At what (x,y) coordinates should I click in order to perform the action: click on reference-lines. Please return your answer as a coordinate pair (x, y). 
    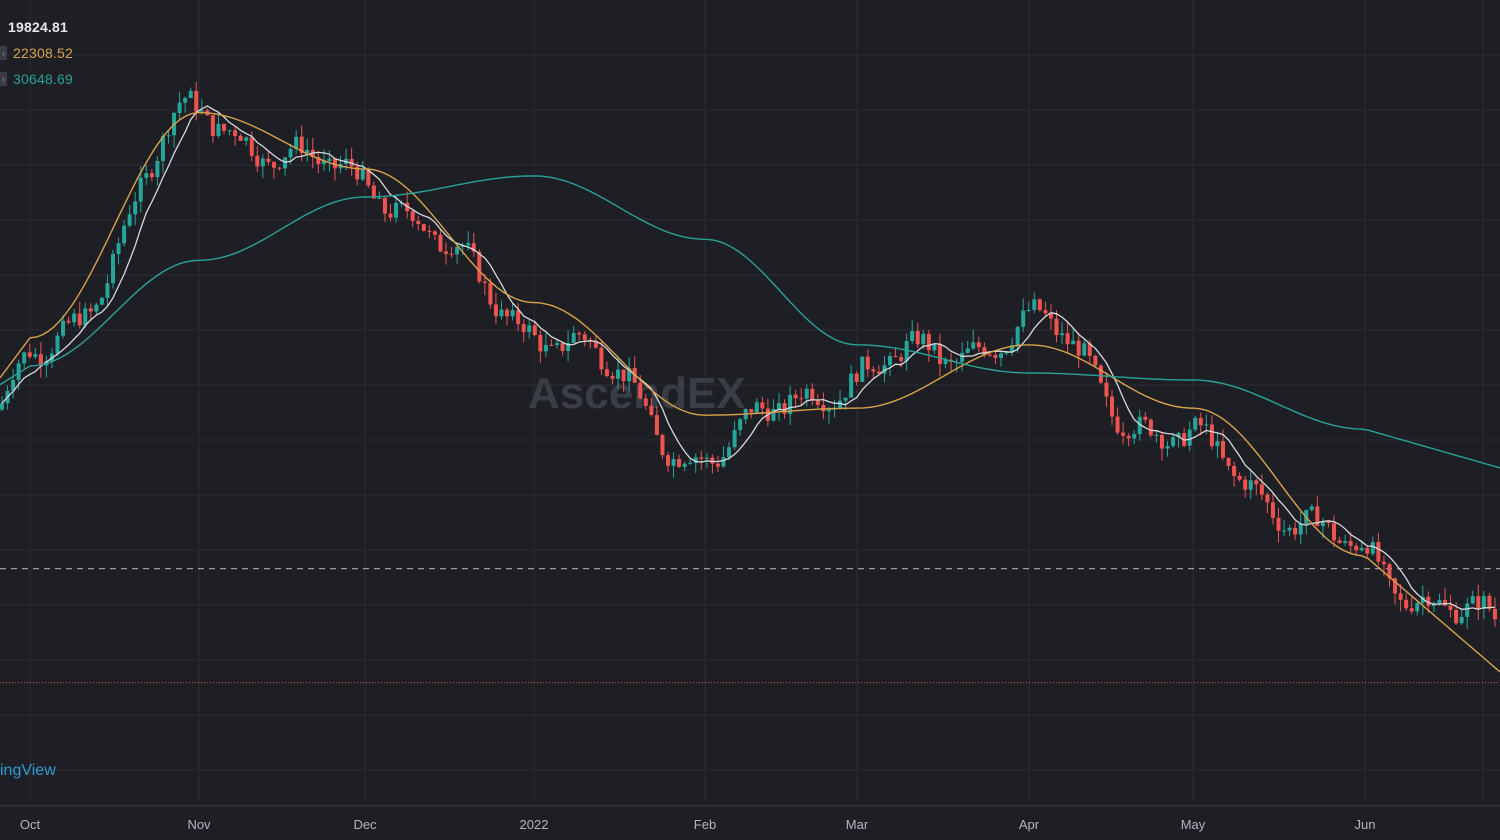
    Looking at the image, I should click on (750, 625).